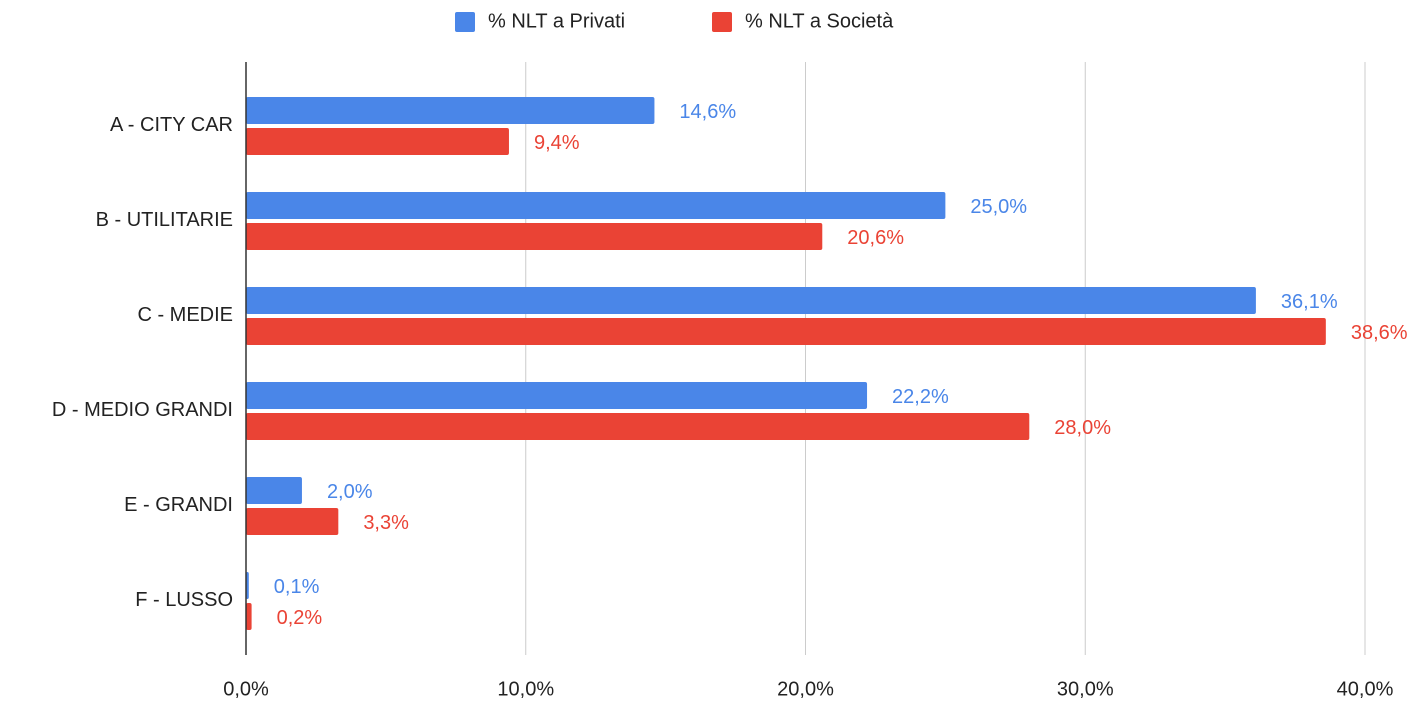 Image resolution: width=1410 pixels, height=701 pixels. What do you see at coordinates (819, 21) in the screenshot?
I see `legend-label: % NLT a Società` at bounding box center [819, 21].